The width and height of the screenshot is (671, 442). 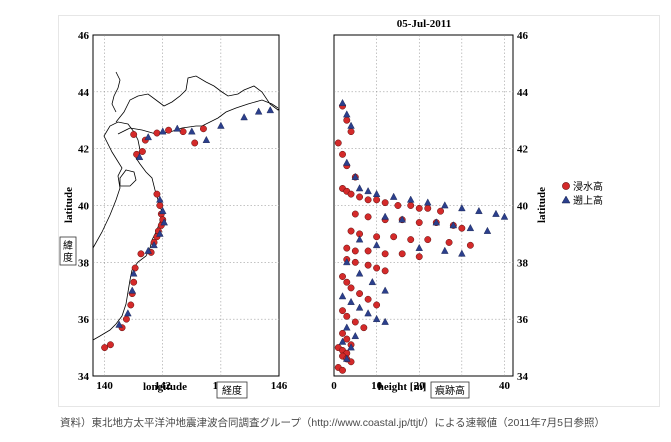 I want to click on map-y-tick: 40, so click(x=84, y=207).